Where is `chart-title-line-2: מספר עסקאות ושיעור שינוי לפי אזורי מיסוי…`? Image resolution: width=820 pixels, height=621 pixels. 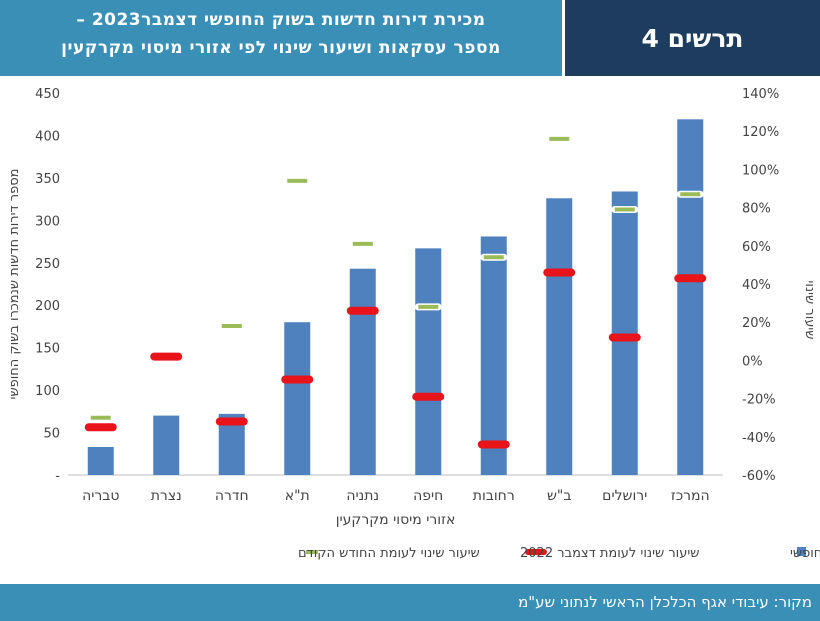 chart-title-line-2: מספר עסקאות ושיעור שינוי לפי אזורי מיסוי… is located at coordinates (281, 48).